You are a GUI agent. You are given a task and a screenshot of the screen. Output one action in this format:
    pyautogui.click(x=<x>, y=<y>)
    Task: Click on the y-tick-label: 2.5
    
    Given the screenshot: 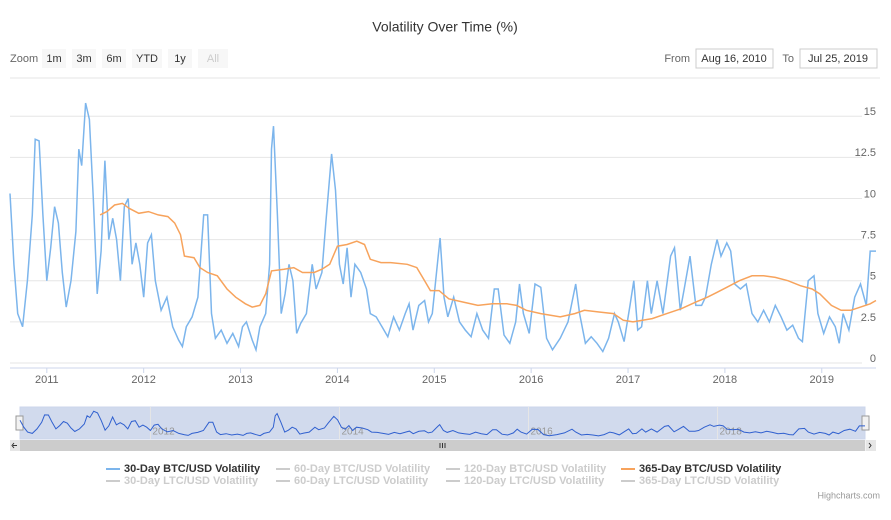 What is the action you would take?
    pyautogui.click(x=868, y=318)
    